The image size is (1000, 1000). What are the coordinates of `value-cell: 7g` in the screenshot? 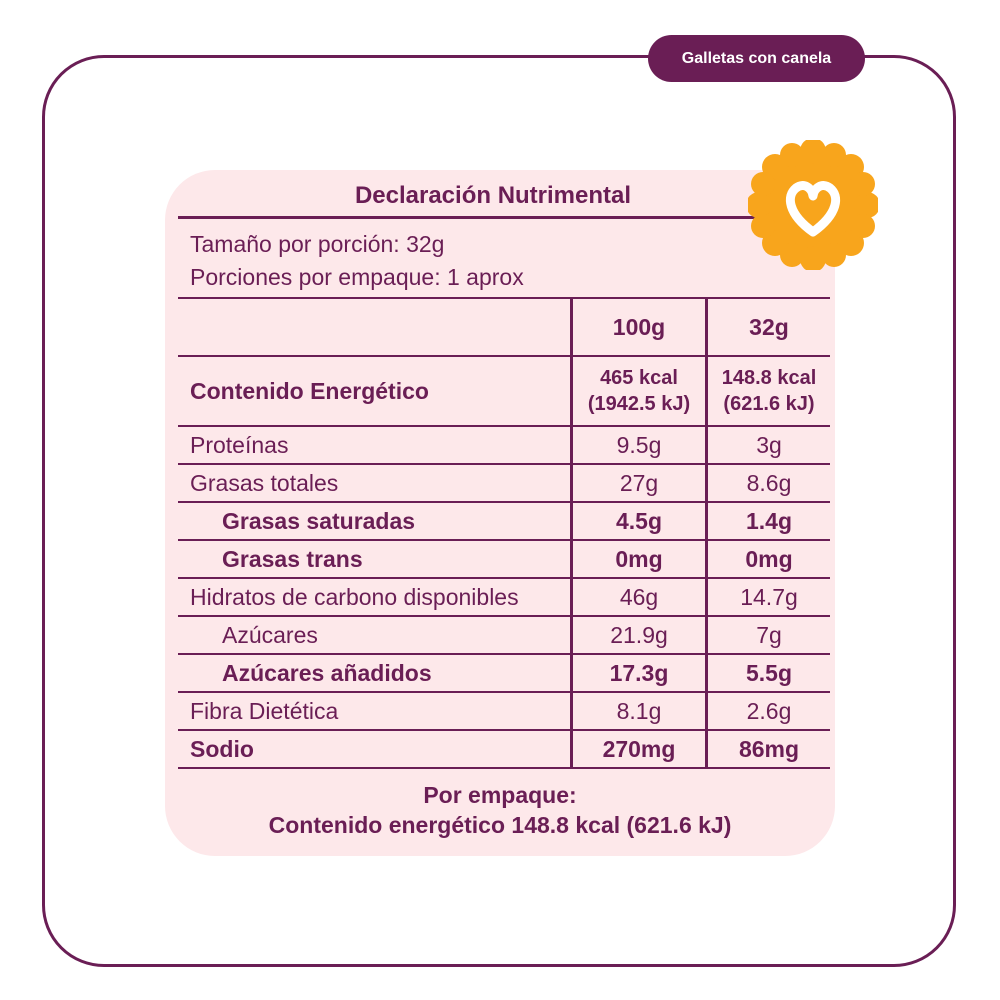 It's located at (767, 635).